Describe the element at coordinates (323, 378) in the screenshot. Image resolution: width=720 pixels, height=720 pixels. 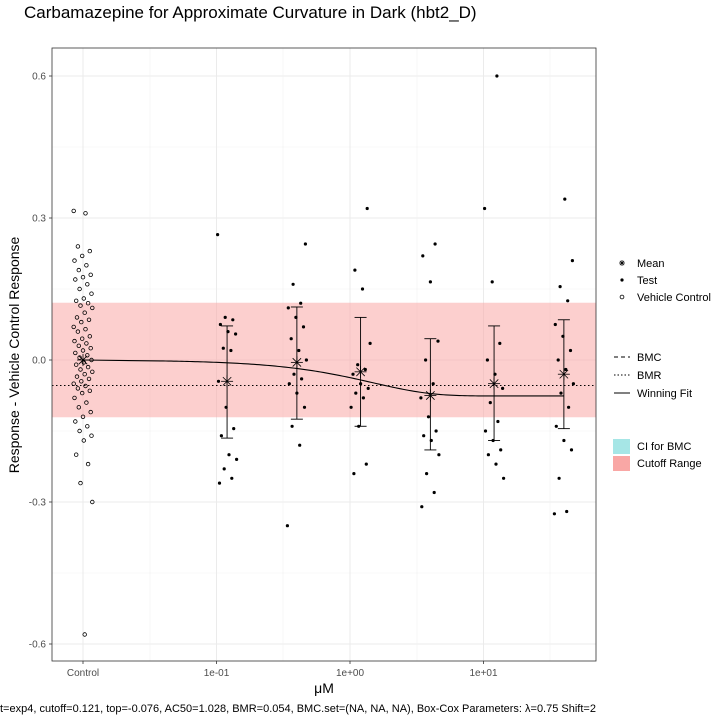
I see `winning-fit-curve` at that location.